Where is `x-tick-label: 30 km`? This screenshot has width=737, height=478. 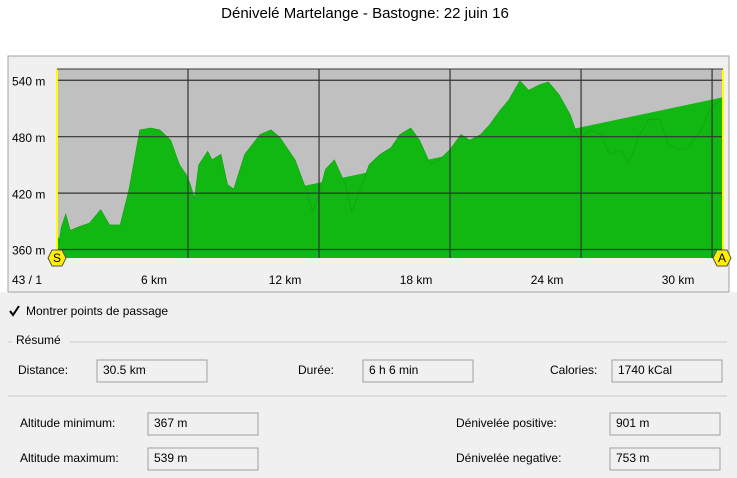 x-tick-label: 30 km is located at coordinates (678, 280).